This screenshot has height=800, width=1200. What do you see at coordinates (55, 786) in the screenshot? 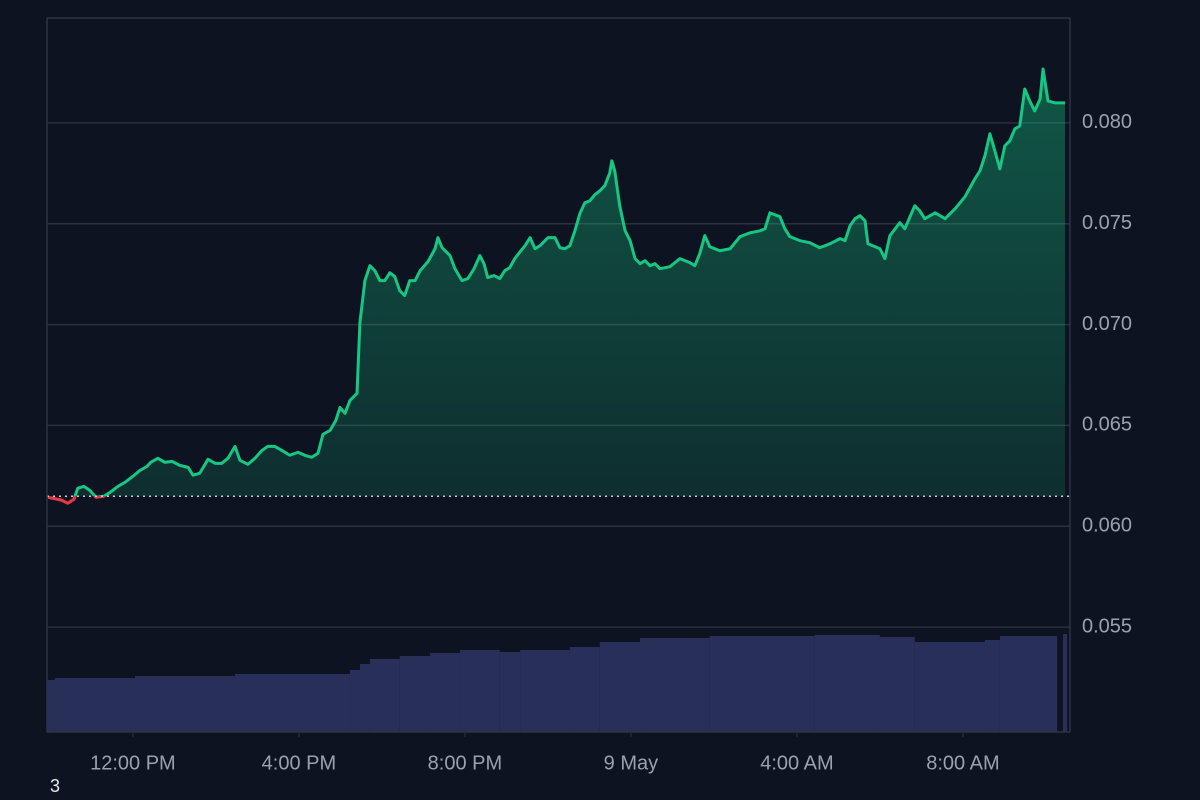
I see `footnote: 3` at bounding box center [55, 786].